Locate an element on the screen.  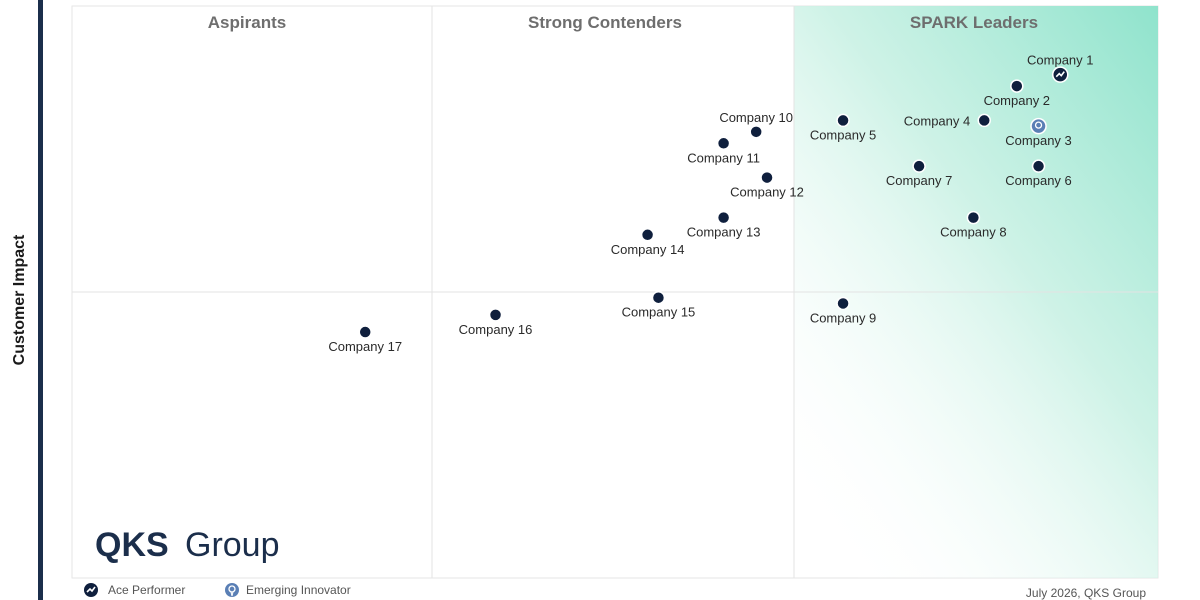
data-point: Company 16 is located at coordinates (496, 322).